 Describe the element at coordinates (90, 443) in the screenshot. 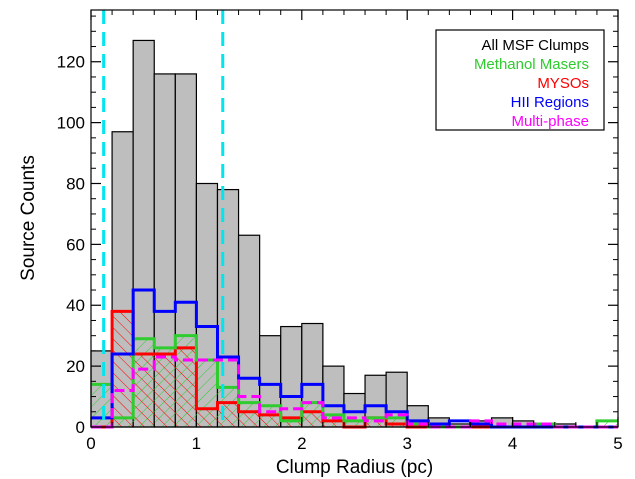

I see `x-tick-label: 0` at that location.